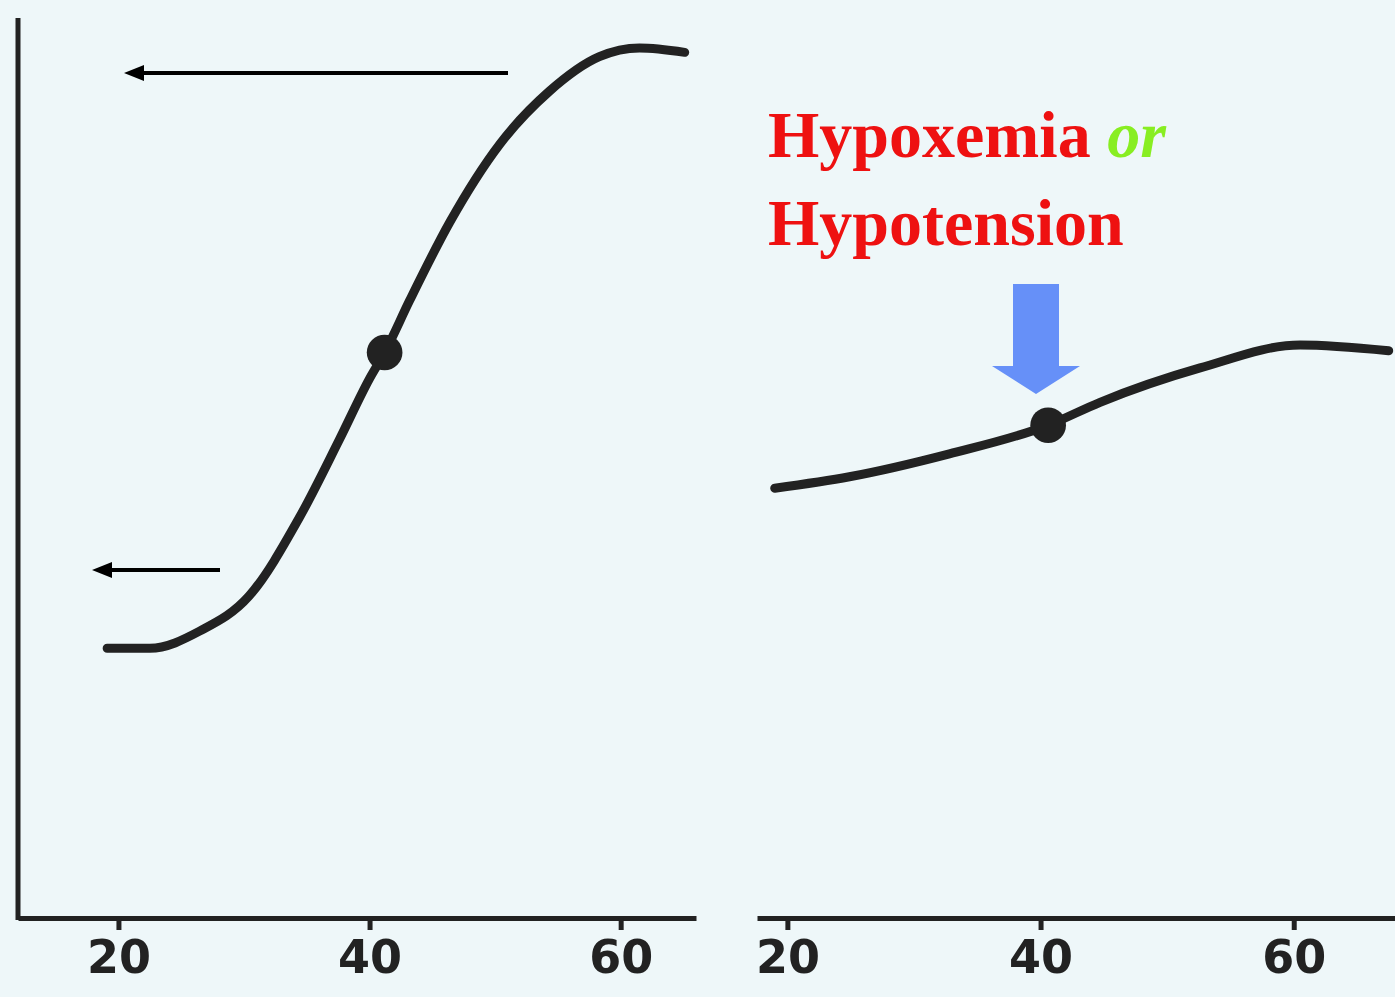  I want to click on text: Hypoxemia or Hypotension, so click(968, 178).